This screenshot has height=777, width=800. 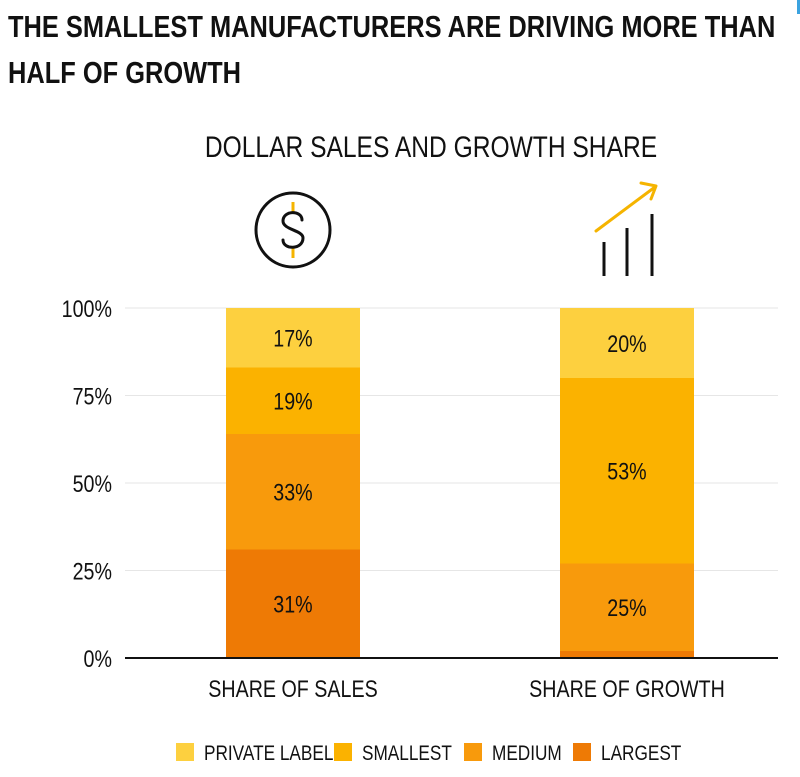 I want to click on dollar-glyph, so click(x=293, y=230).